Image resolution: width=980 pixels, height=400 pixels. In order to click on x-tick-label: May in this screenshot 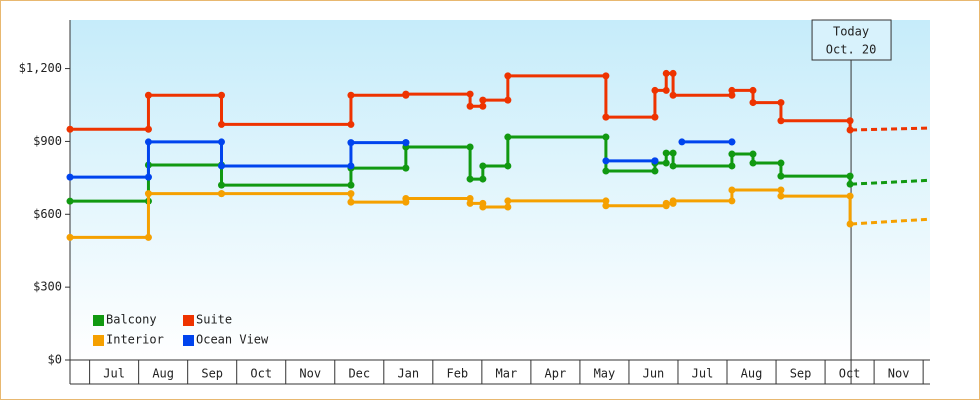, I will do `click(605, 374)`.